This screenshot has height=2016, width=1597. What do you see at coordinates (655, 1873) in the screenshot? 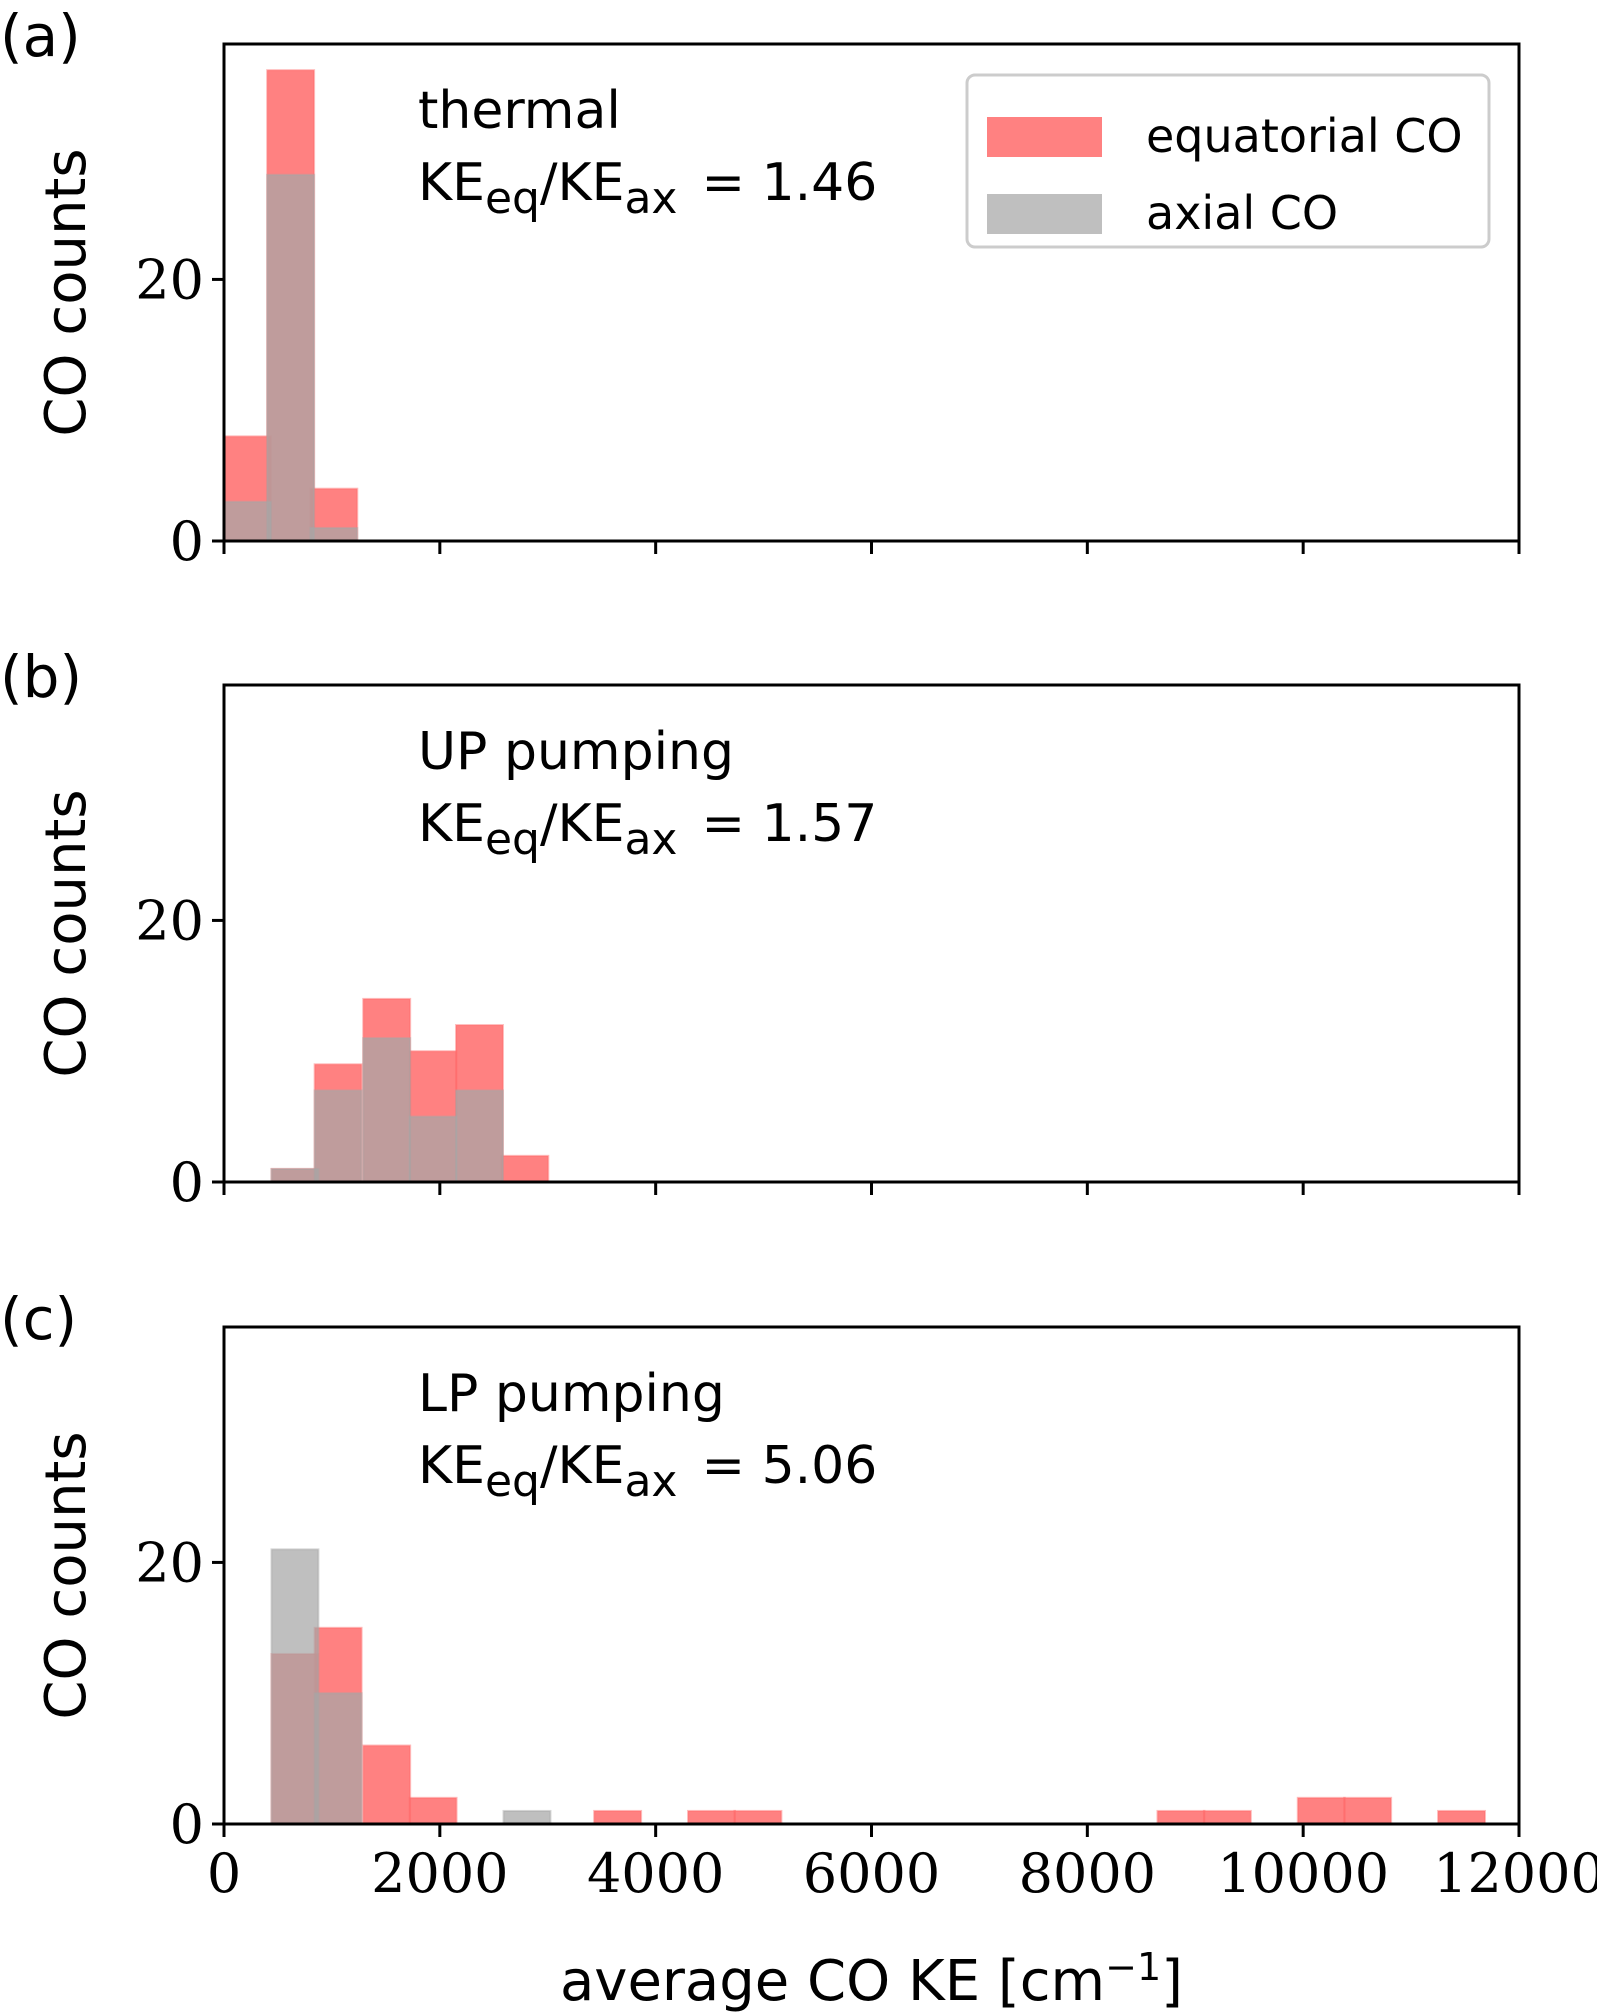
I see `x-tick-label: 4000` at bounding box center [655, 1873].